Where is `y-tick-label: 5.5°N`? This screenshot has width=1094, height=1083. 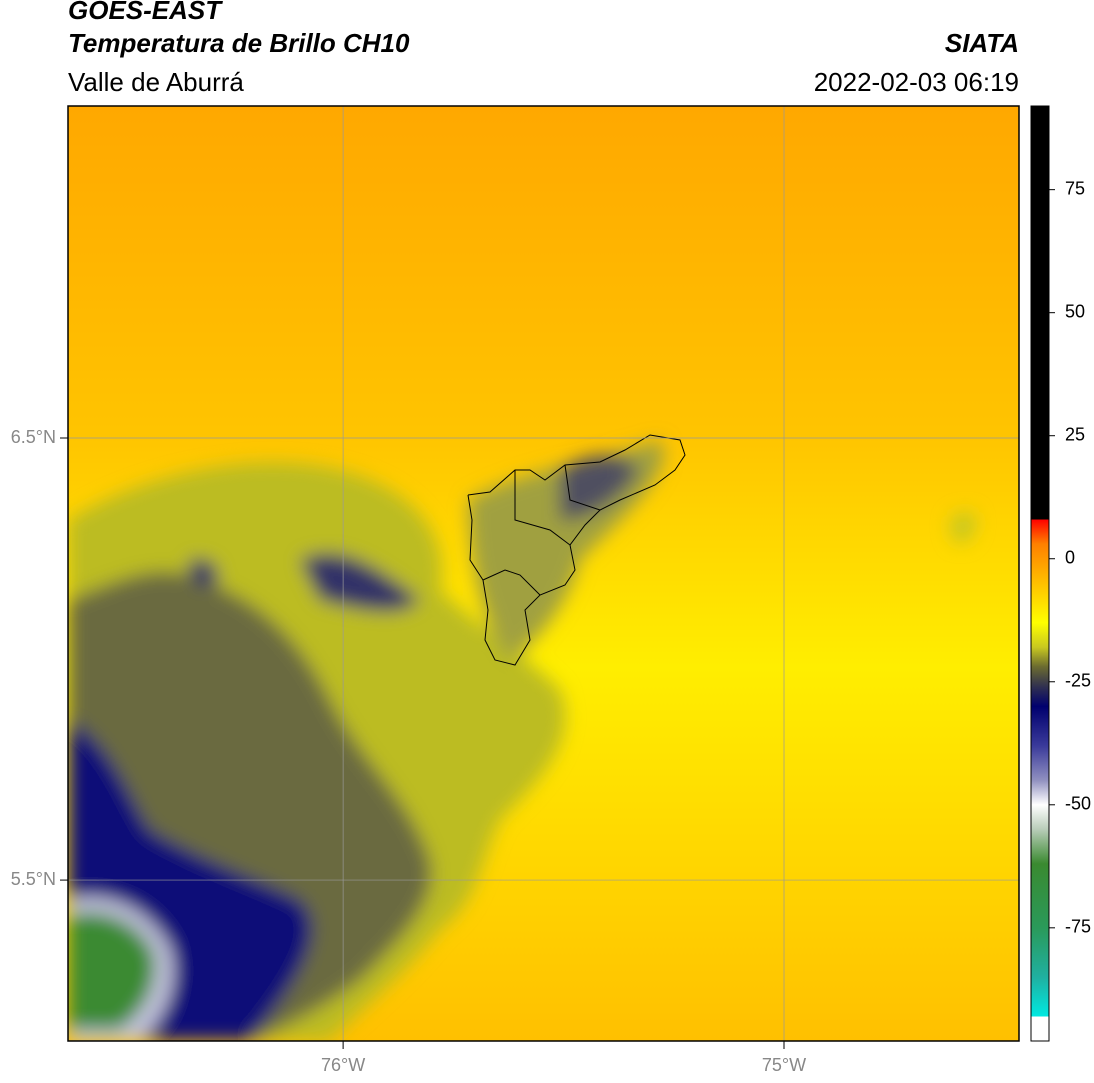
y-tick-label: 5.5°N is located at coordinates (33, 879).